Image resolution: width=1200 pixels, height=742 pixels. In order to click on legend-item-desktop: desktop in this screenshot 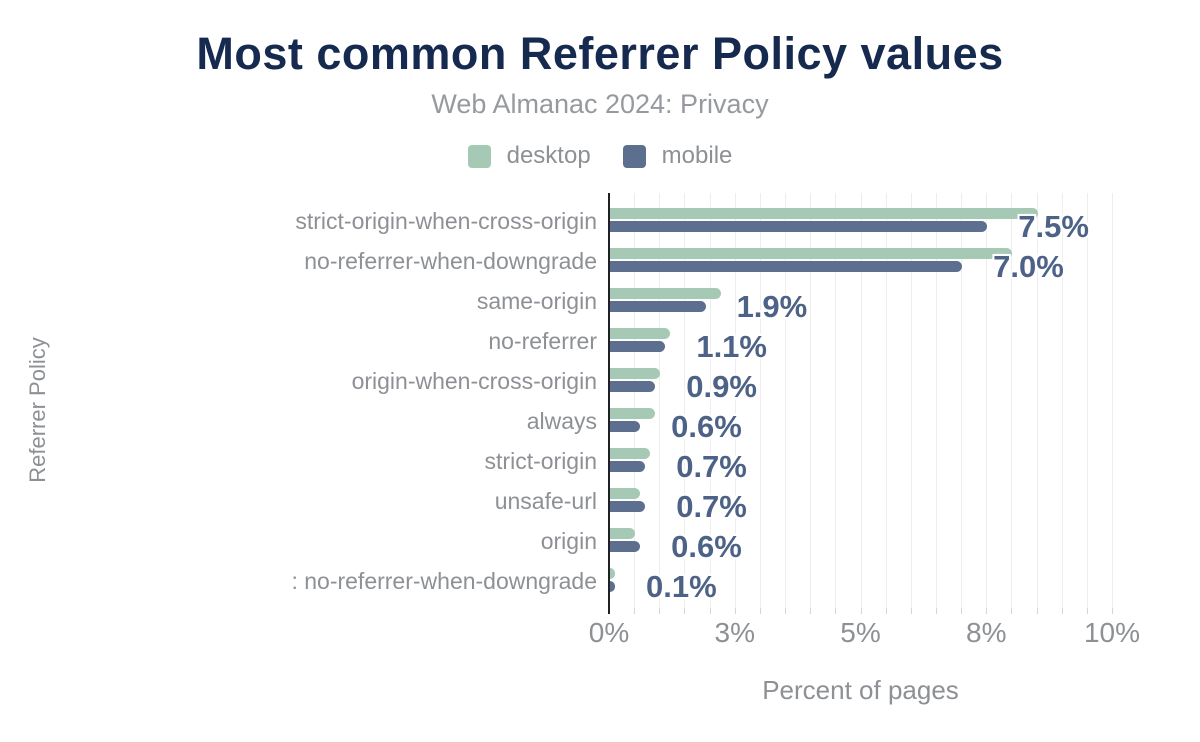, I will do `click(529, 155)`.